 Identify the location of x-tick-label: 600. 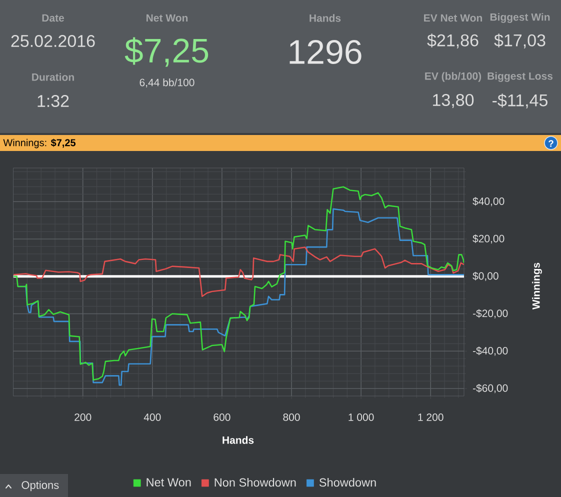
(222, 417).